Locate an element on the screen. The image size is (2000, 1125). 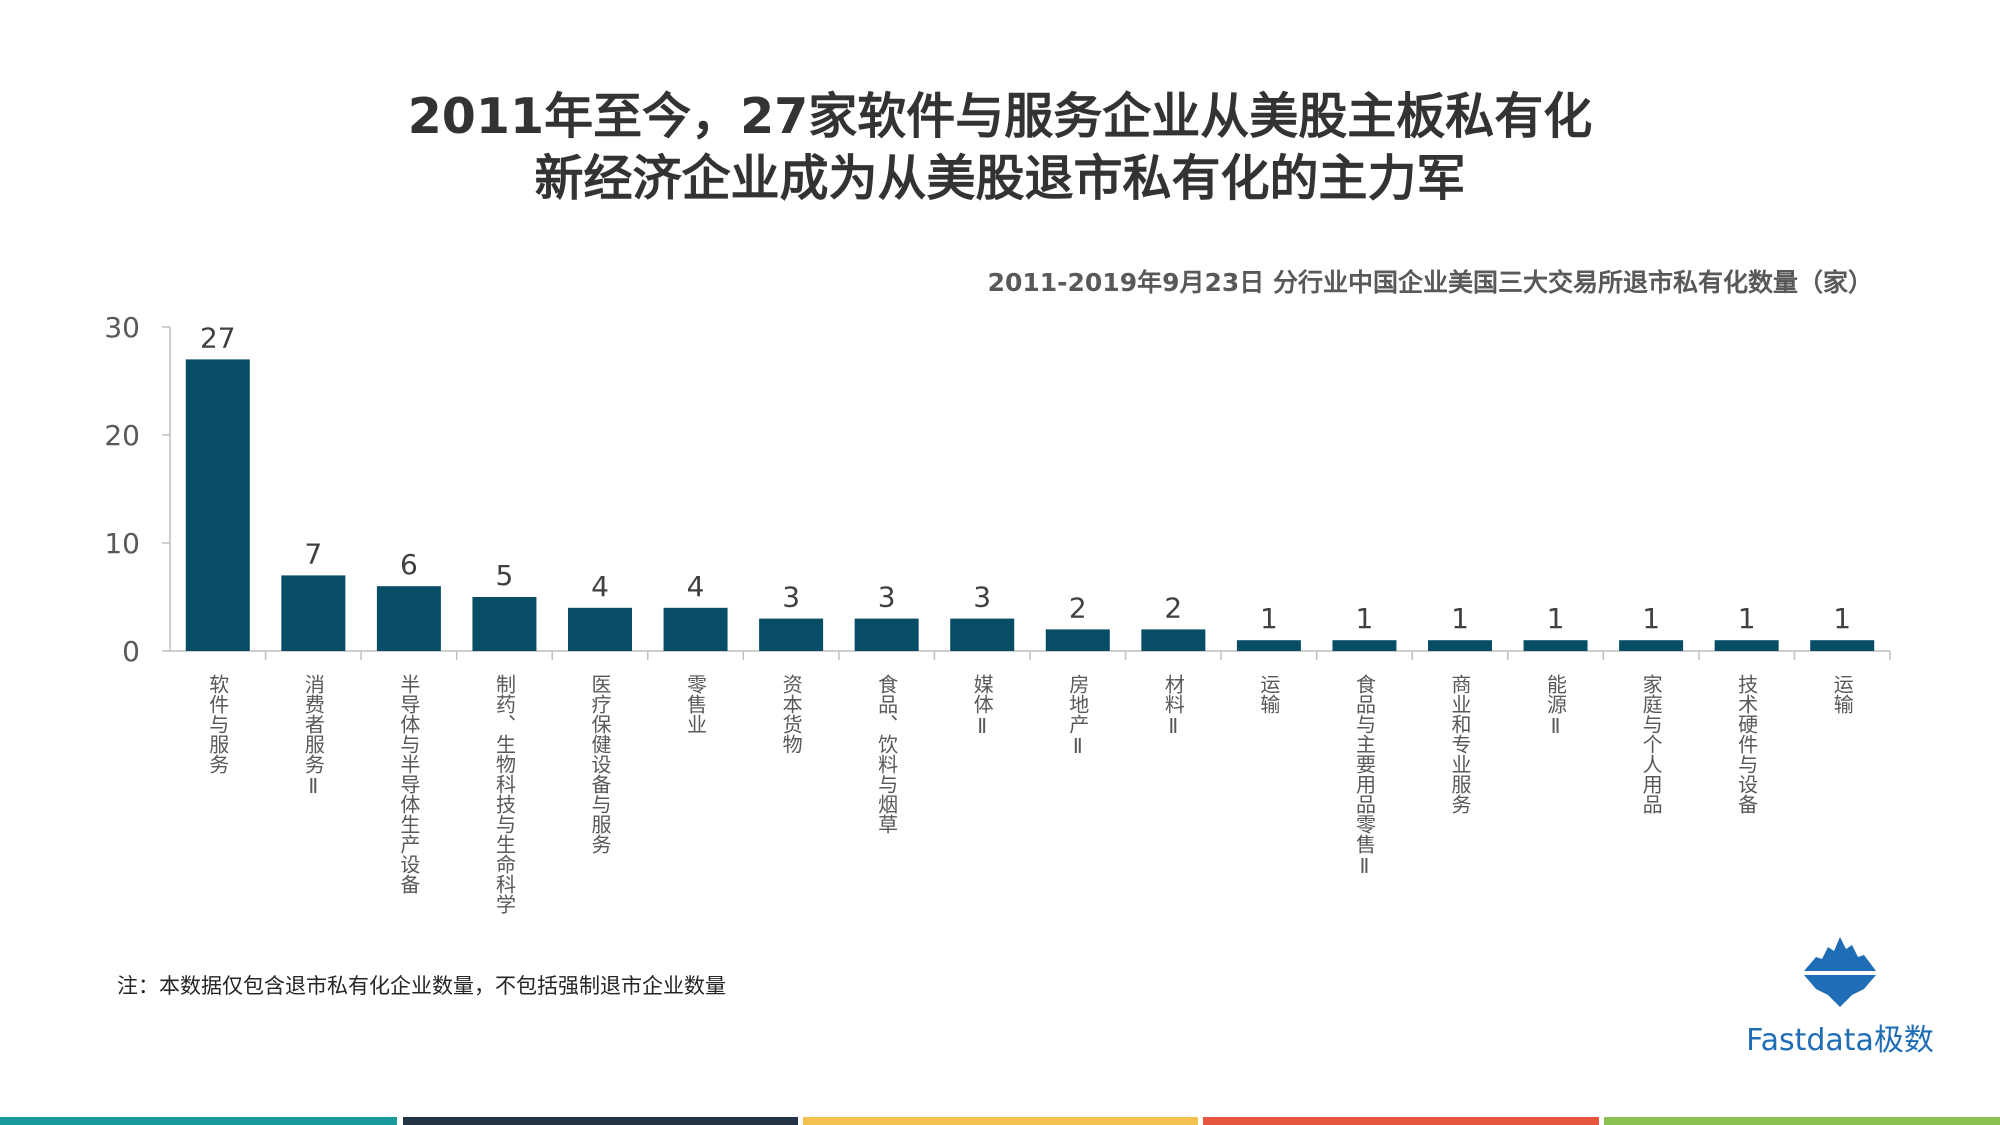
footer-color-strip is located at coordinates (1000, 1121).